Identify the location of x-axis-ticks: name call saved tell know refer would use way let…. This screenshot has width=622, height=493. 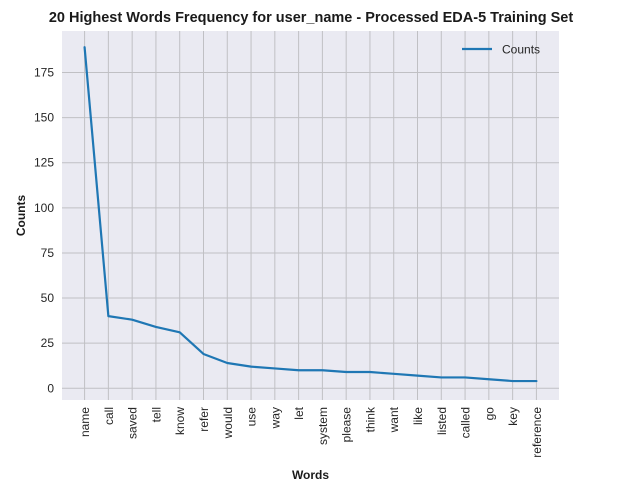
(311, 432).